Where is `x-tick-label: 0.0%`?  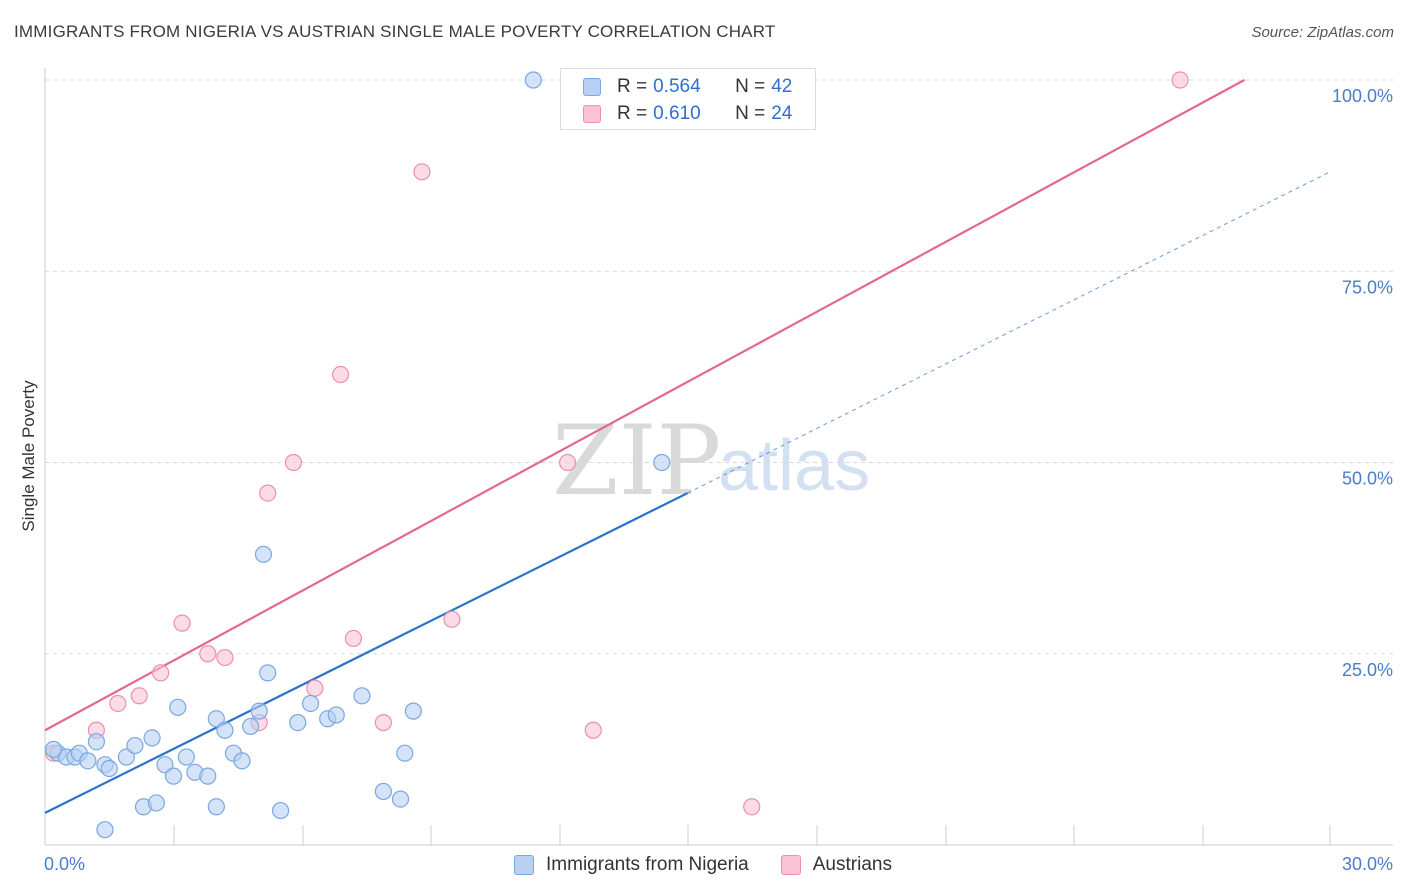 x-tick-label: 0.0% is located at coordinates (64, 864).